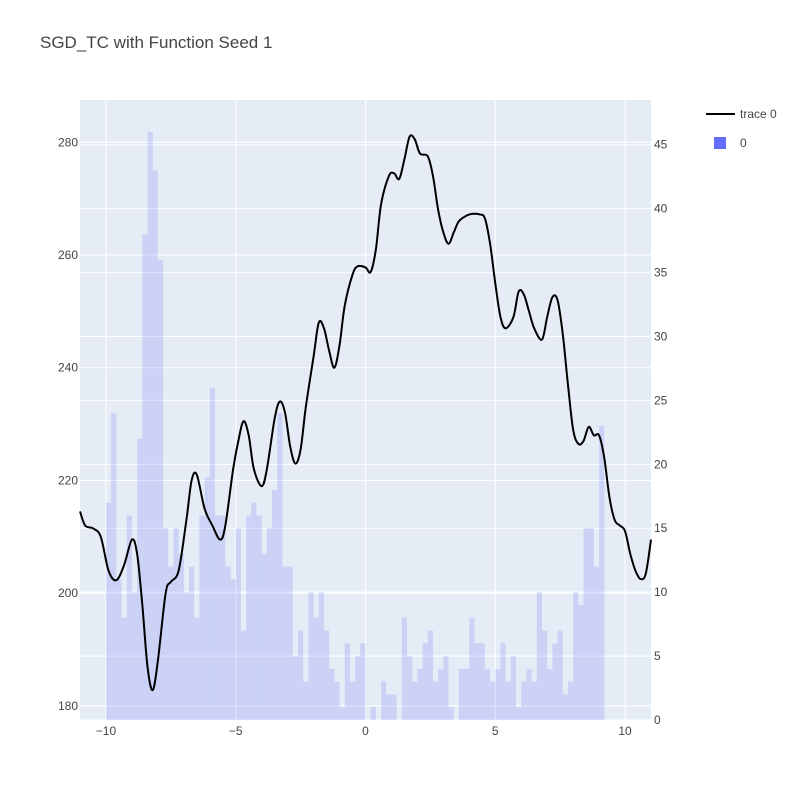 This screenshot has width=800, height=800. I want to click on y-right-tick-label: 15, so click(661, 528).